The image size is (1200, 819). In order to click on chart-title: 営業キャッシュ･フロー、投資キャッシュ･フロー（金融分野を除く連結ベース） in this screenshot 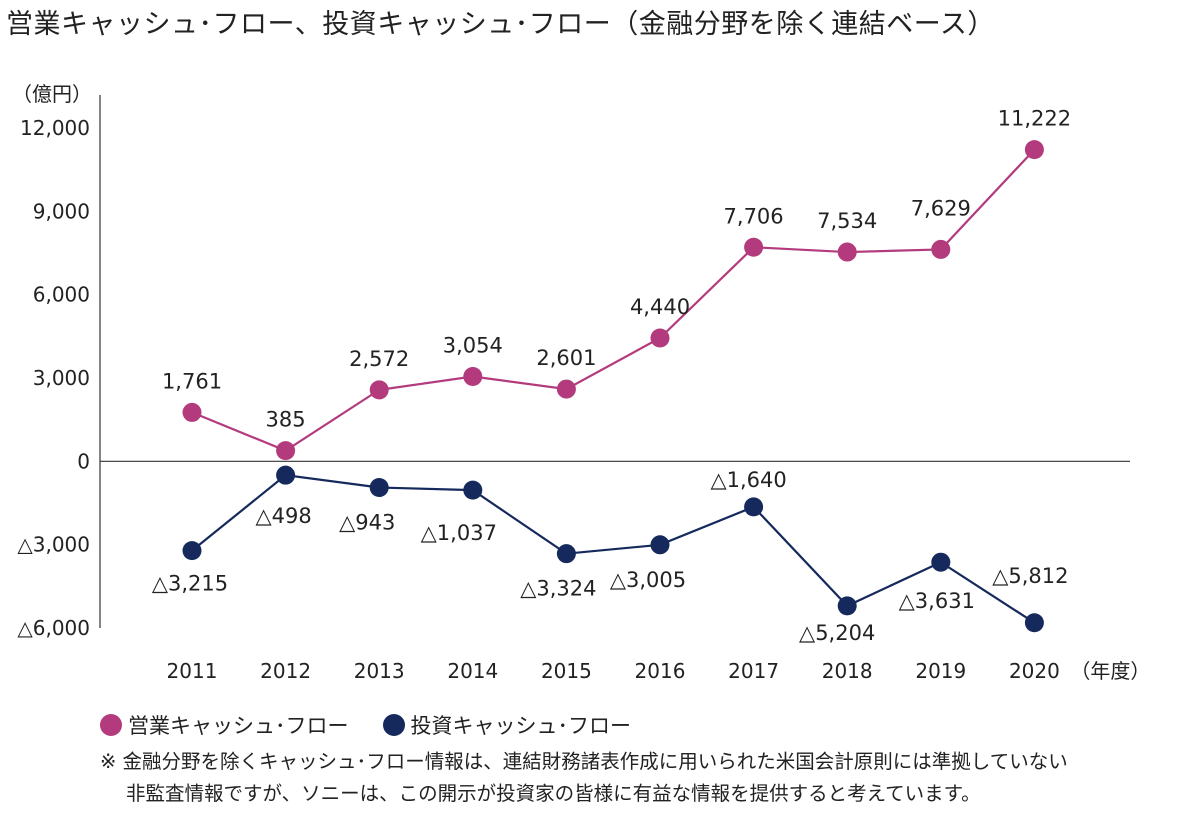, I will do `click(500, 24)`.